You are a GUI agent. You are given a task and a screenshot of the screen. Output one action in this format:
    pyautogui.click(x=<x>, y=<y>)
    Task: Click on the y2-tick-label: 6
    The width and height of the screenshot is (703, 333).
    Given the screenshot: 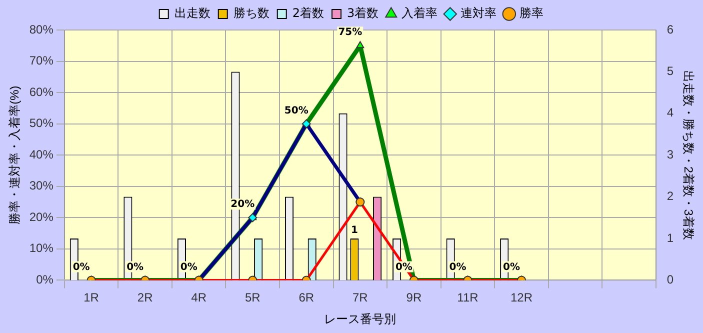 What is the action you would take?
    pyautogui.click(x=670, y=29)
    